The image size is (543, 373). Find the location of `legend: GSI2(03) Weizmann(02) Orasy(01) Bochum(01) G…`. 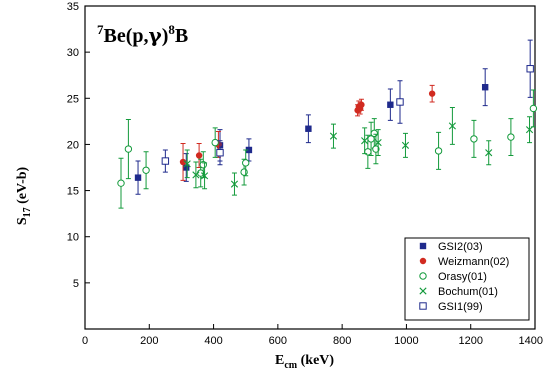

legend: GSI2(03) Weizmann(02) Orasy(01) Bochum(01) G… is located at coordinates (467, 279).